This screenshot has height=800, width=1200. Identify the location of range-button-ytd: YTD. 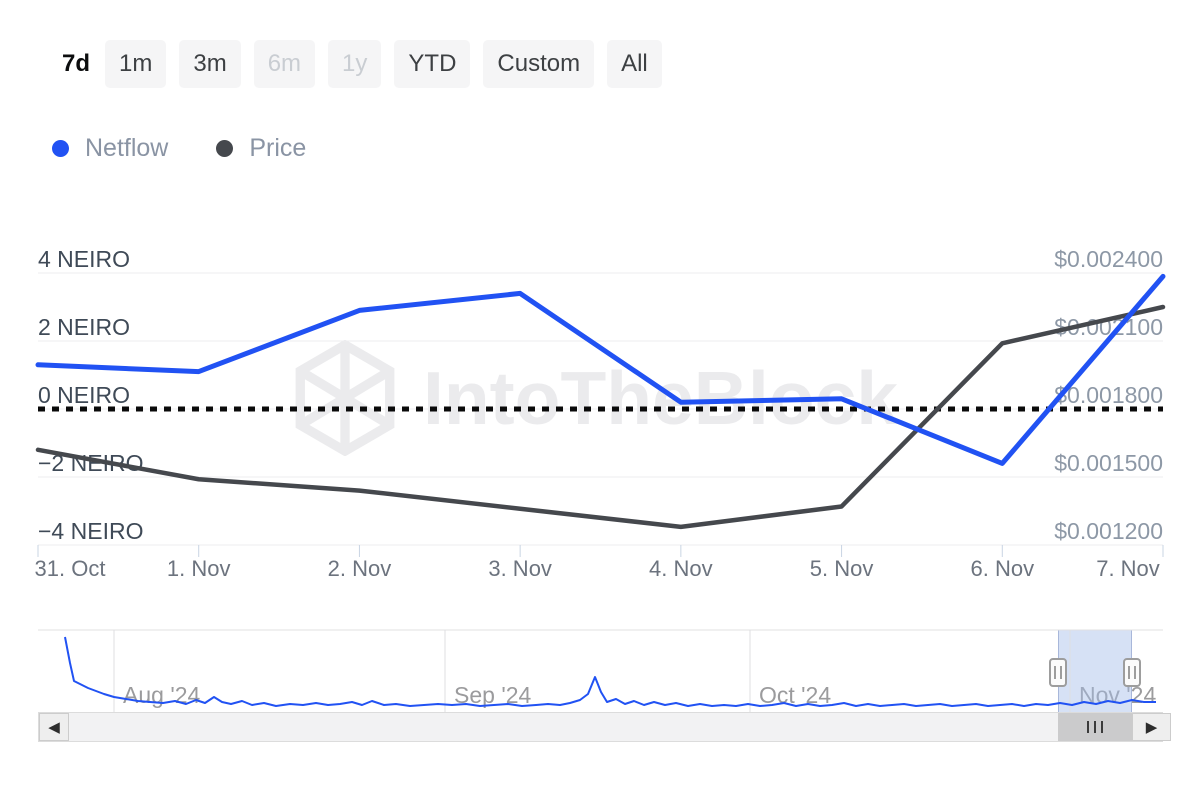
(432, 64).